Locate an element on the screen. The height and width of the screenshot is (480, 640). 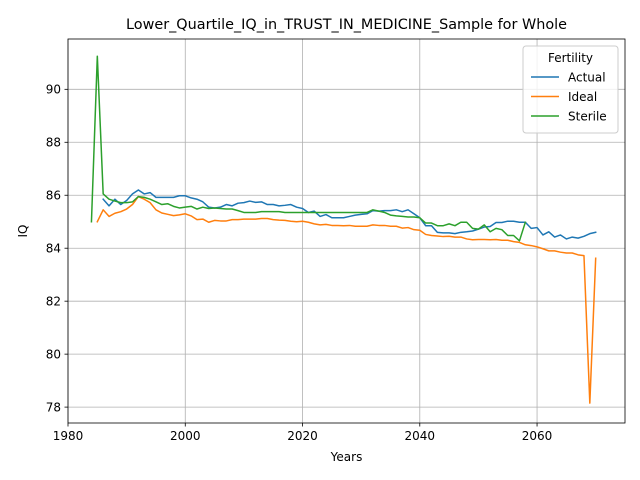
series-line-actual is located at coordinates (349, 214).